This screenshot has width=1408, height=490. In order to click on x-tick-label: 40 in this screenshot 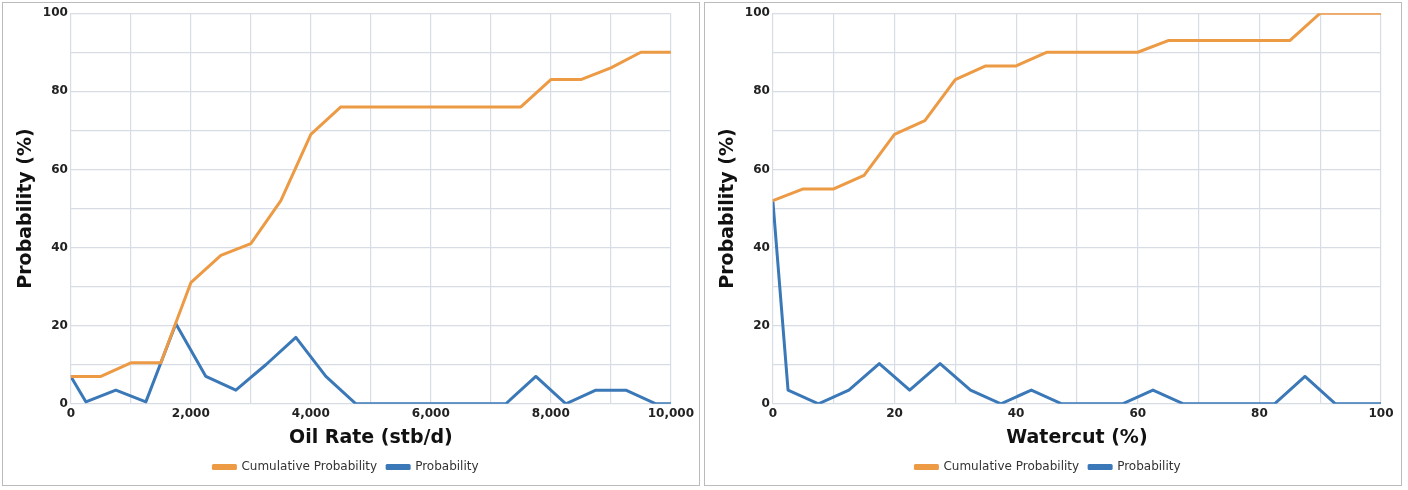, I will do `click(1016, 413)`.